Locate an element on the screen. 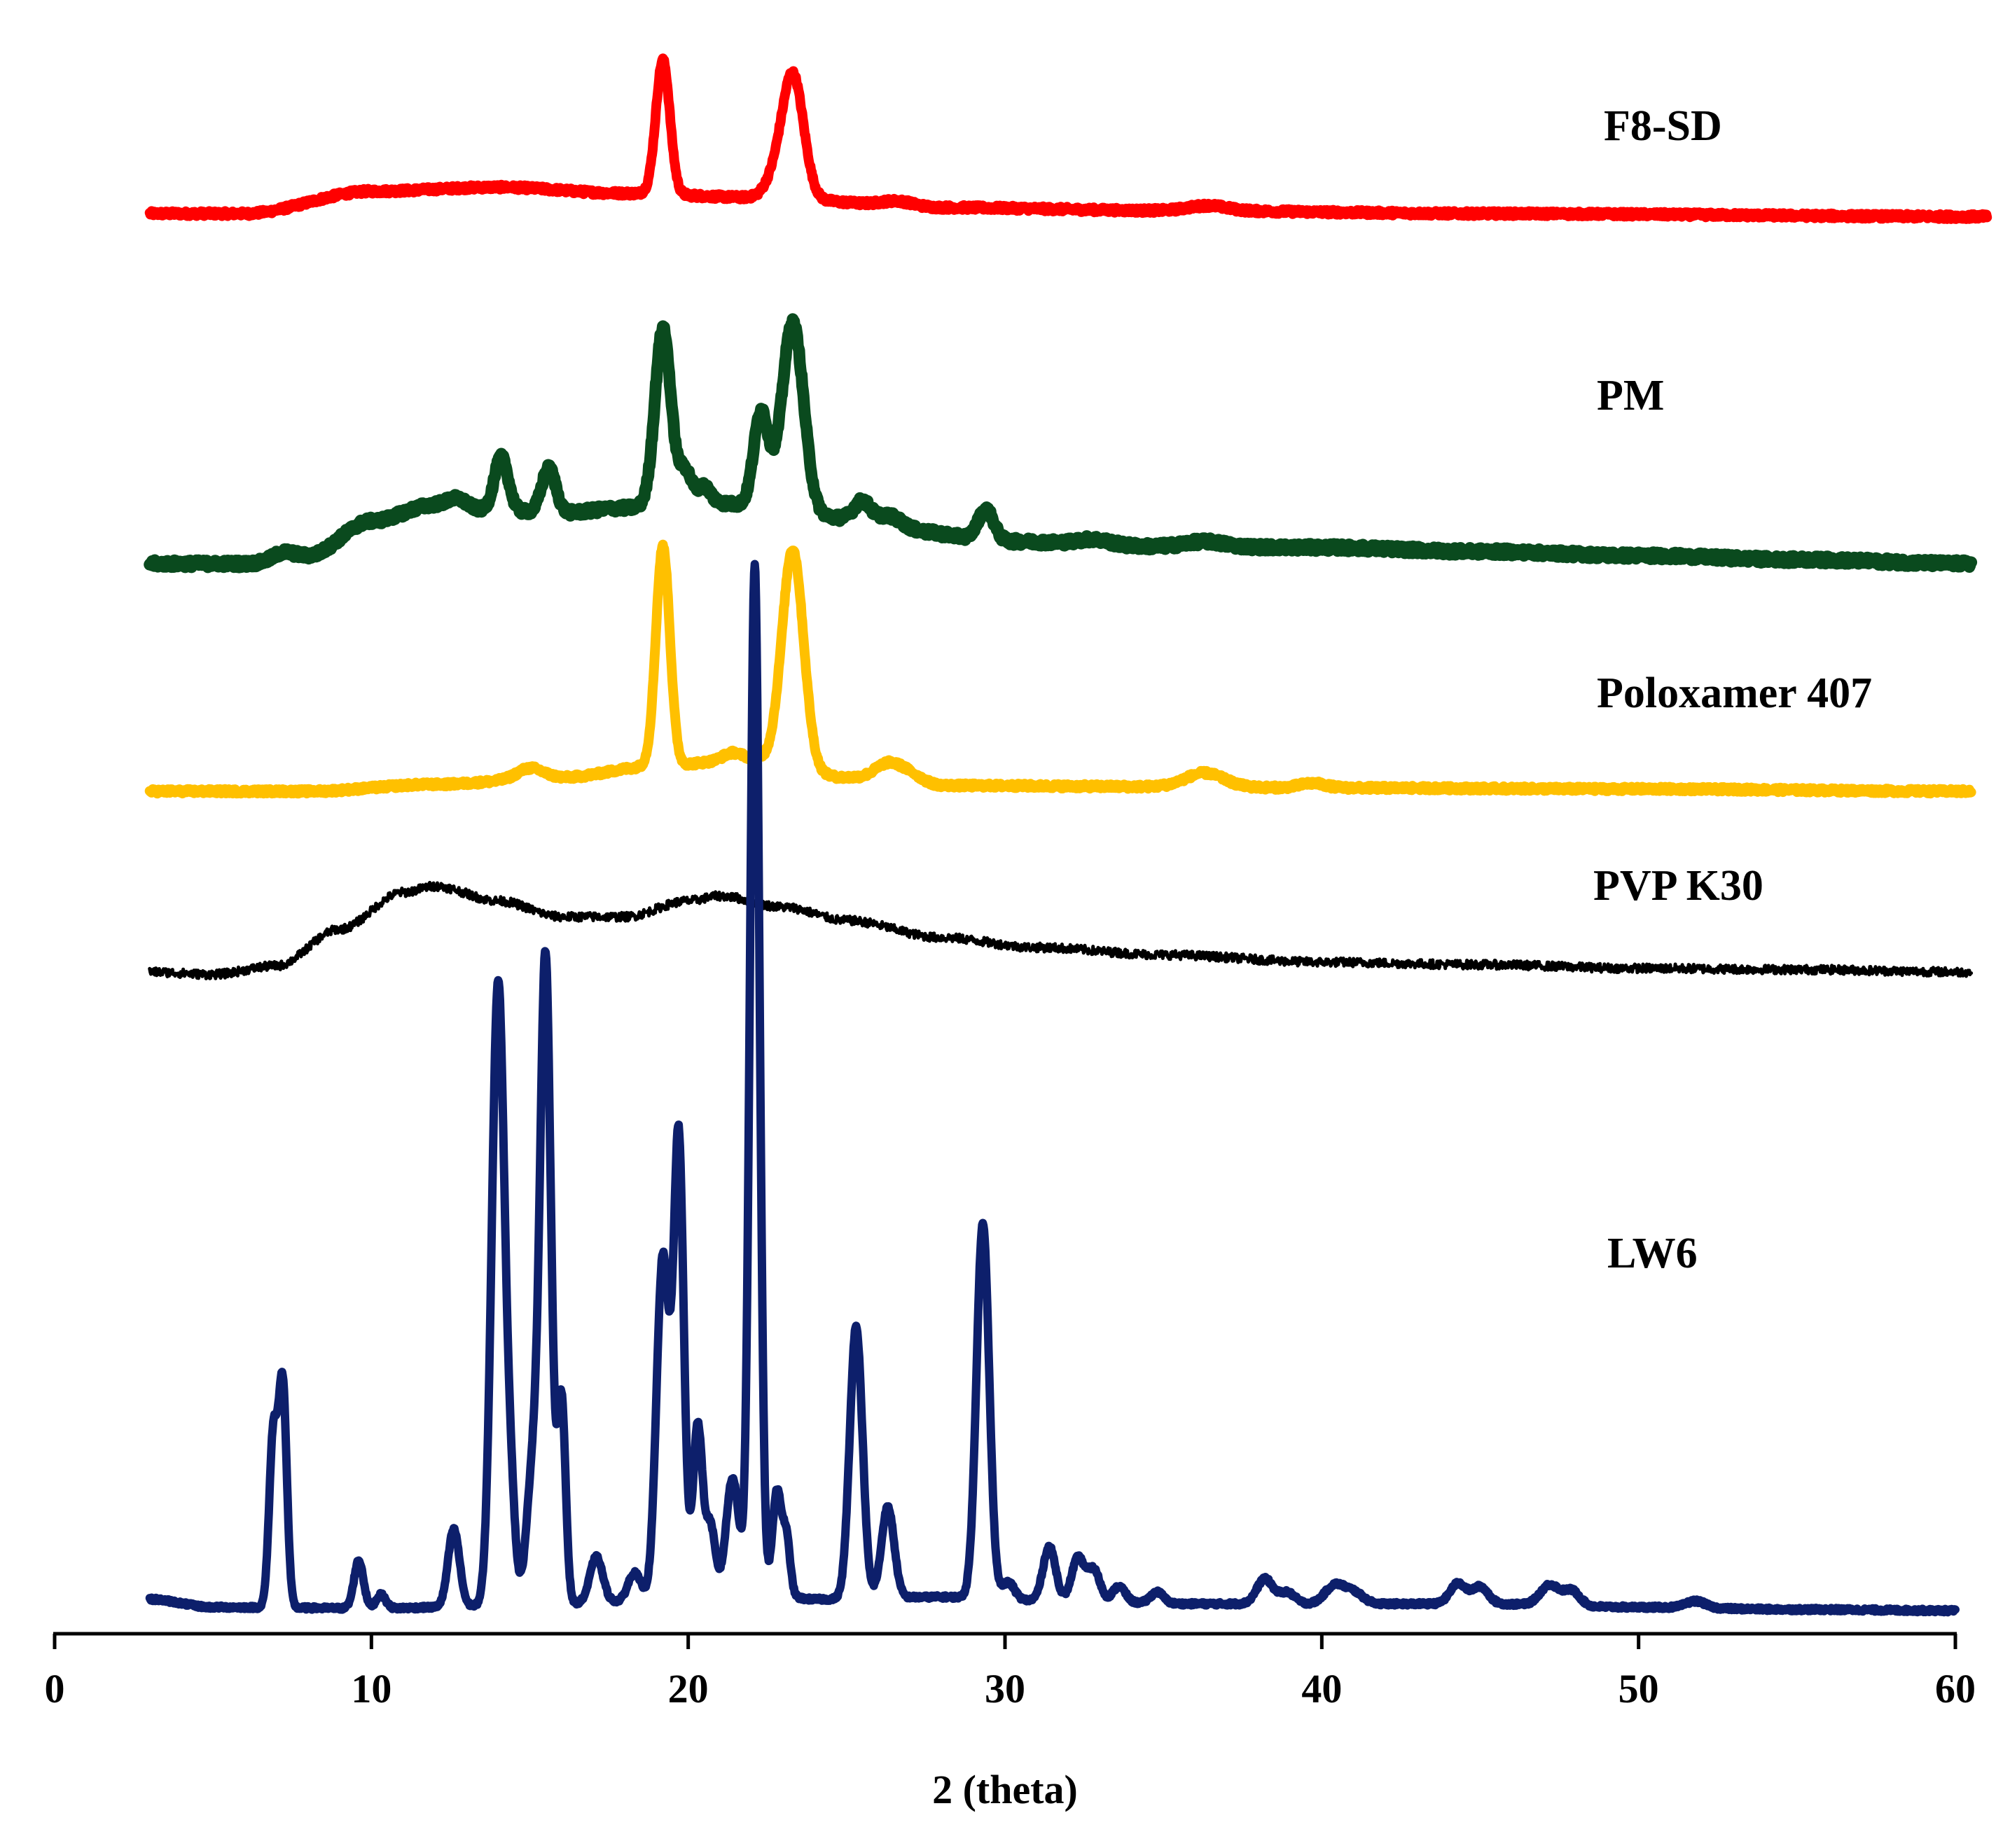 The height and width of the screenshot is (1848, 2010). series-labels: F8-SD PM Poloxamer 407 PVP K30 LW6 is located at coordinates (1732, 689).